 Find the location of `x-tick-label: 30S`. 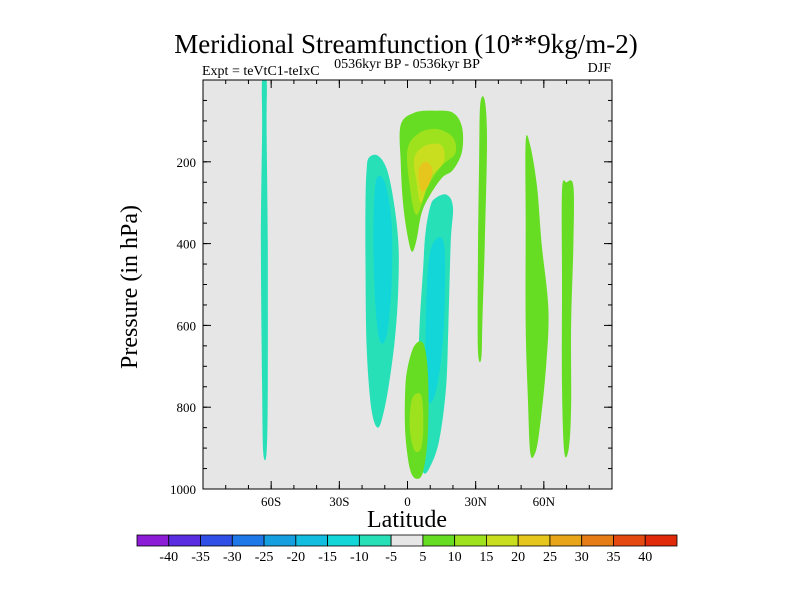

x-tick-label: 30S is located at coordinates (339, 501).